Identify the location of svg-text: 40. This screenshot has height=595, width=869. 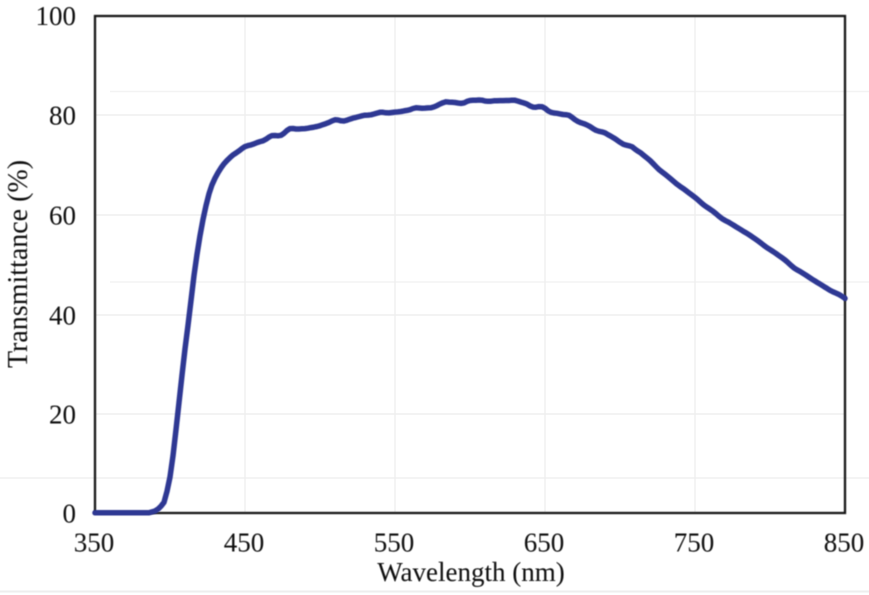
(62, 316).